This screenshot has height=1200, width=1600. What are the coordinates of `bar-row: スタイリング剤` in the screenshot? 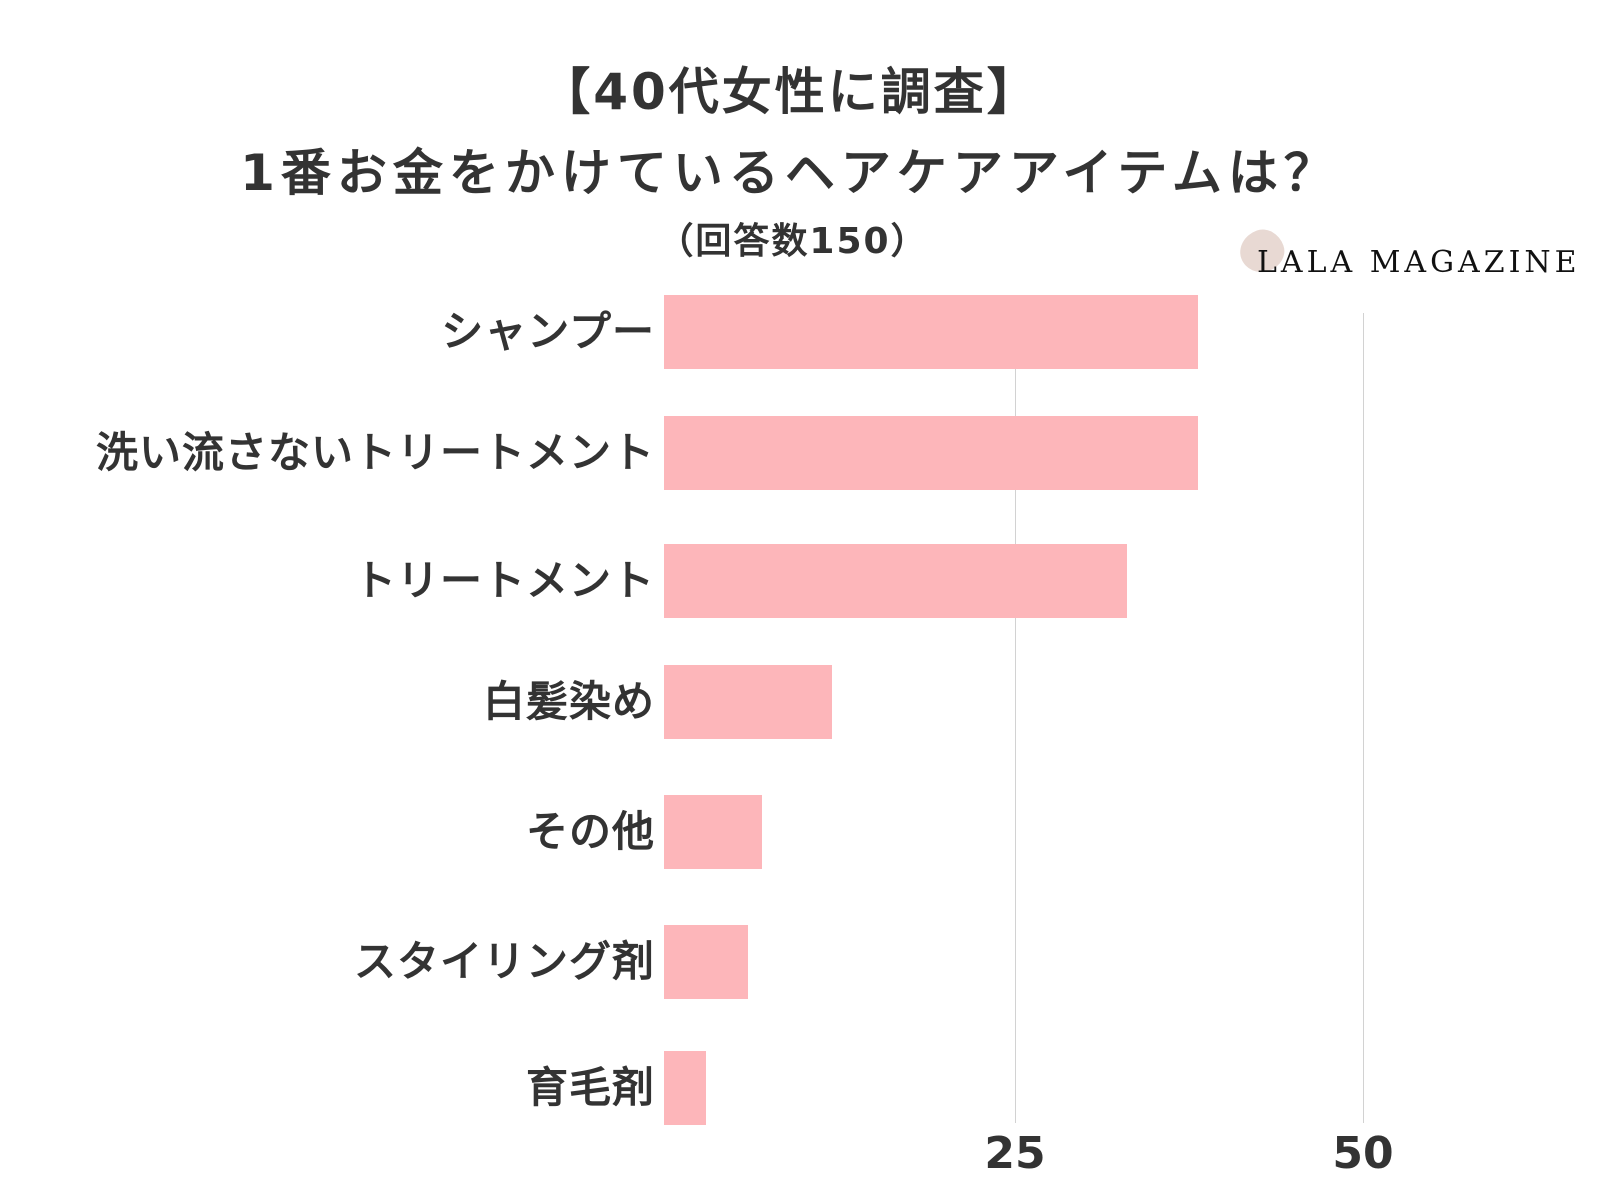 It's located at (800, 962).